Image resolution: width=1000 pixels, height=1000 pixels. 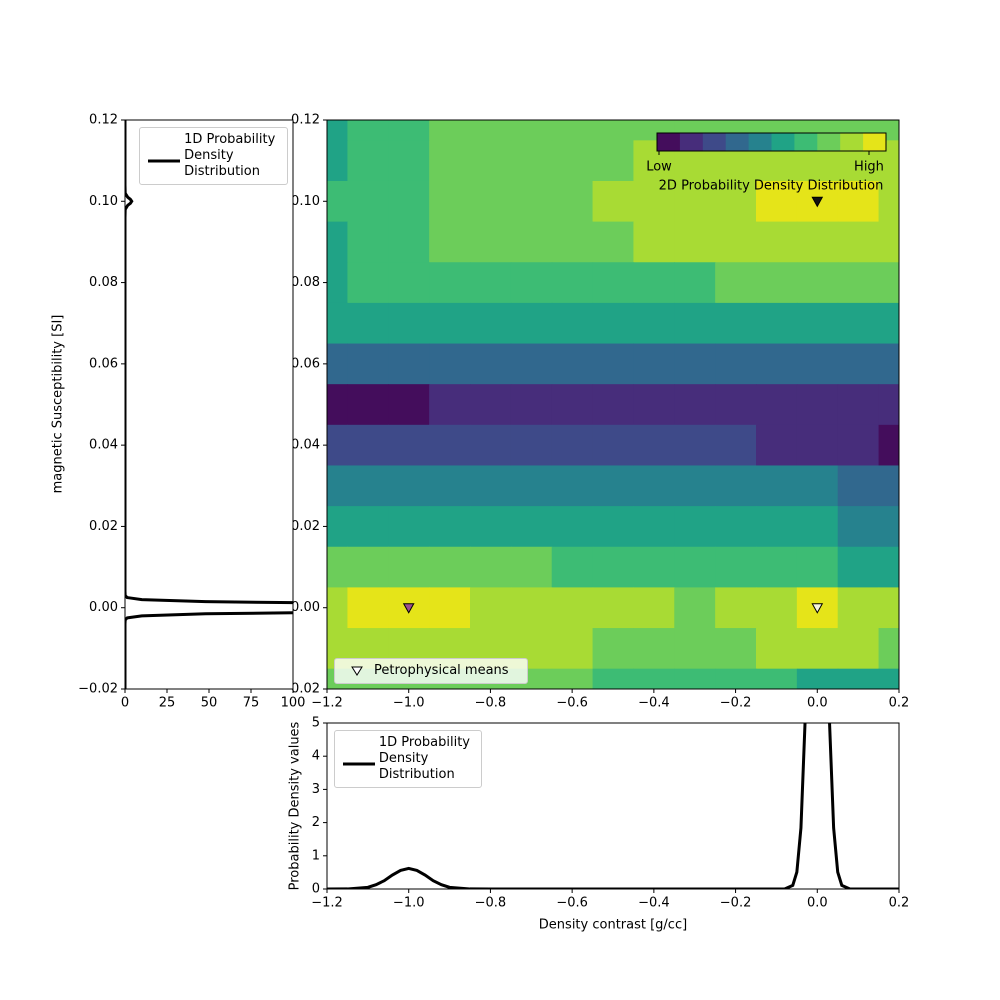 I want to click on y-tick-label: −0.02, so click(x=98, y=689).